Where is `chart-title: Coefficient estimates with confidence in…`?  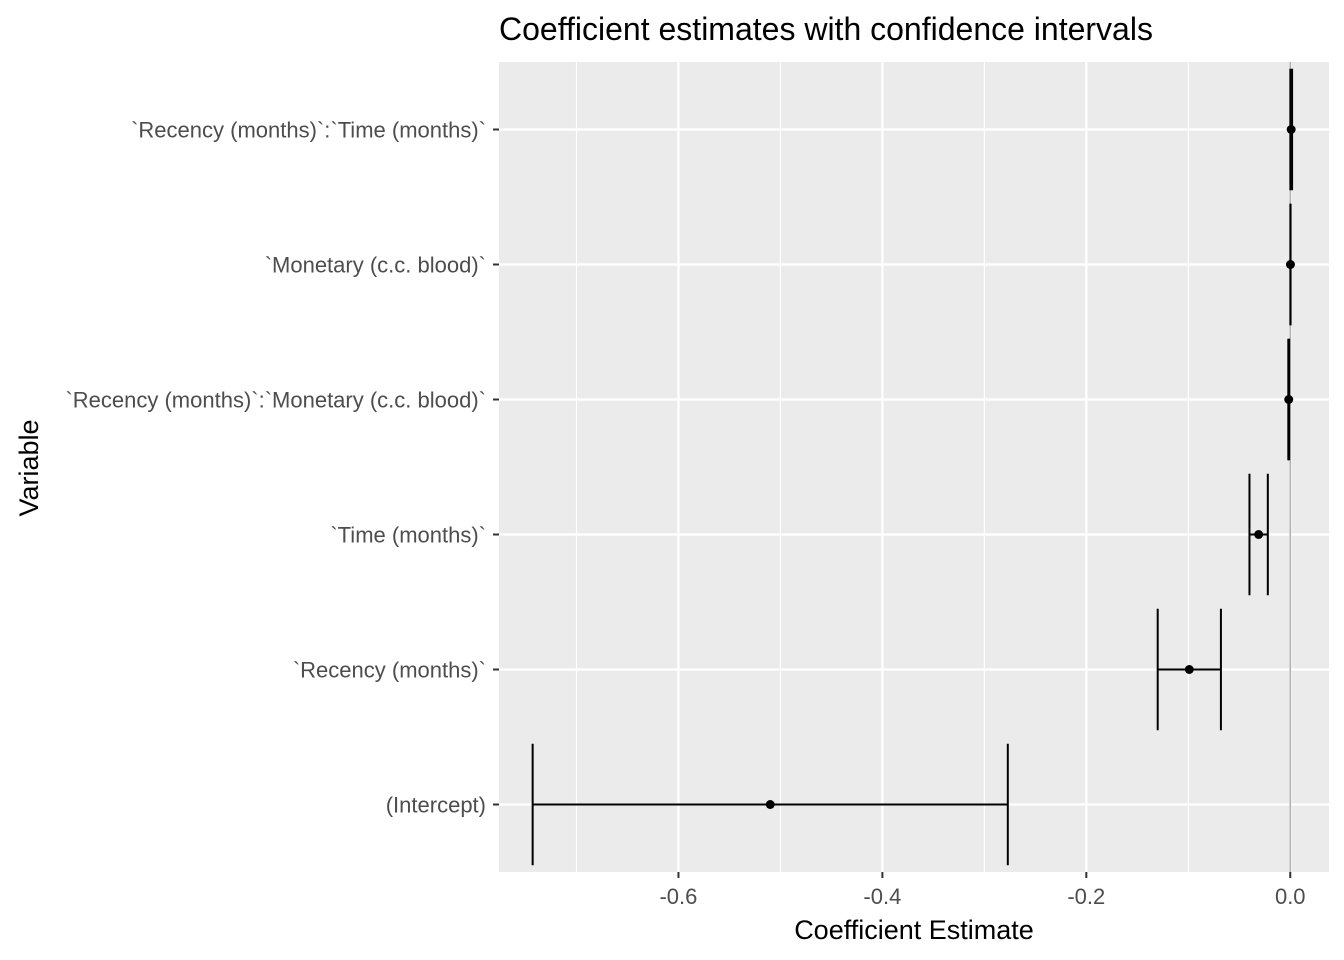 chart-title: Coefficient estimates with confidence in… is located at coordinates (826, 29).